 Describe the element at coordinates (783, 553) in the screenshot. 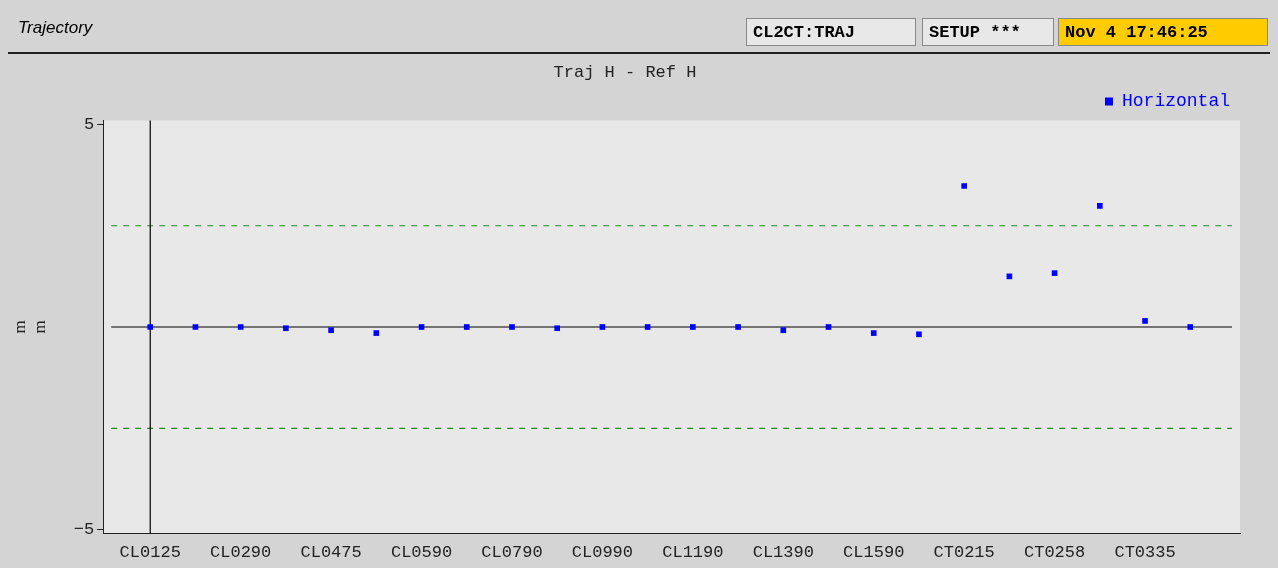

I see `x-tick-label: CL1390` at that location.